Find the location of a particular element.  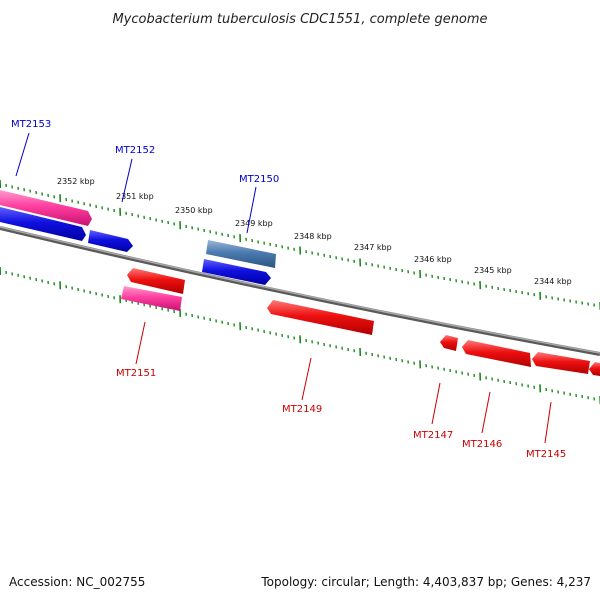

gene-label-mt2152: MT2152 is located at coordinates (135, 150).